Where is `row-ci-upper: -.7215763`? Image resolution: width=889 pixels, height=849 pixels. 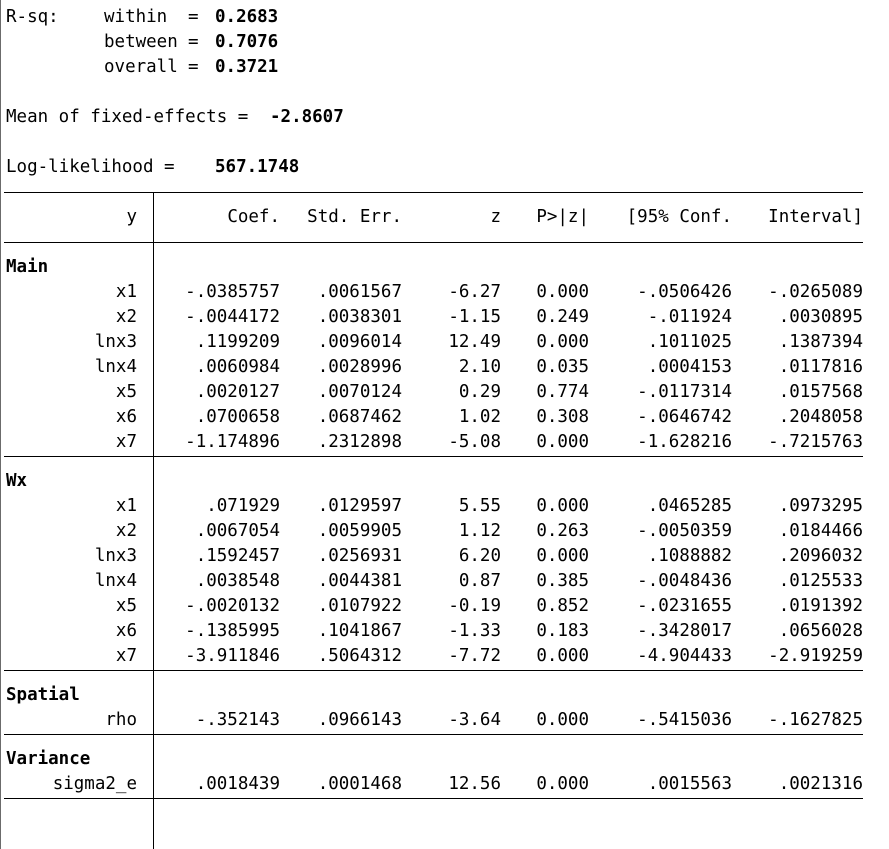 row-ci-upper: -.7215763 is located at coordinates (815, 442).